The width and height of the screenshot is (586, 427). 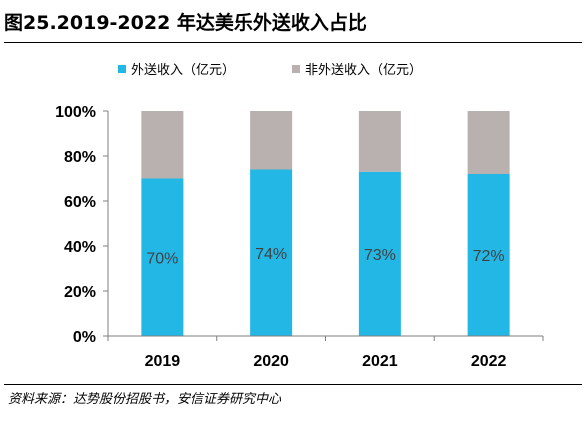 I want to click on x-tick-label: 2021, so click(x=380, y=361).